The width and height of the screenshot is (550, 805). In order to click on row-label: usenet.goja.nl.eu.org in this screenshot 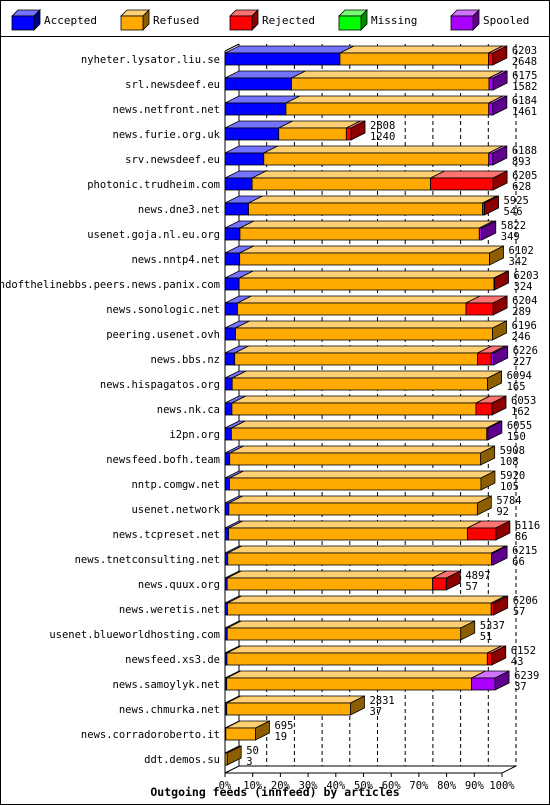, I will do `click(153, 235)`.